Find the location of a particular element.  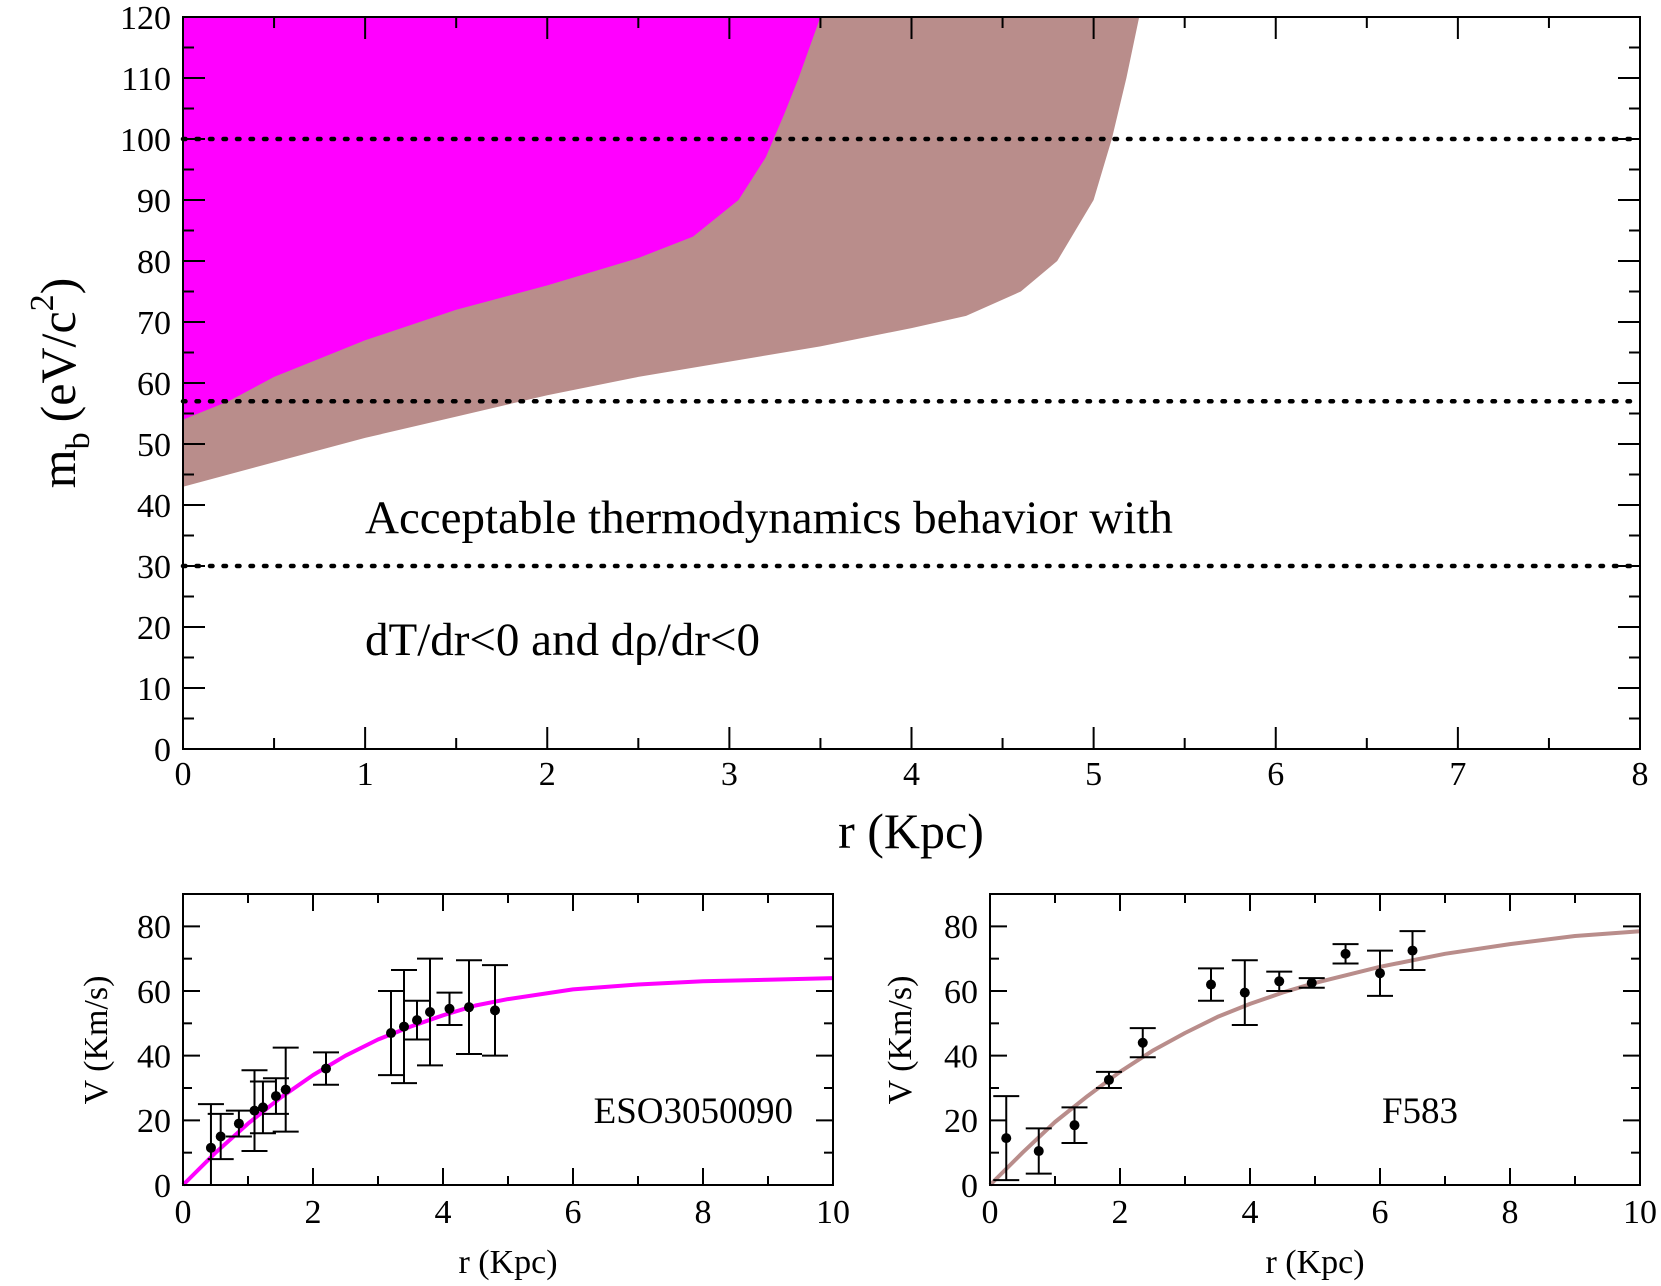

x-tick-label: 7 is located at coordinates (1457, 774).